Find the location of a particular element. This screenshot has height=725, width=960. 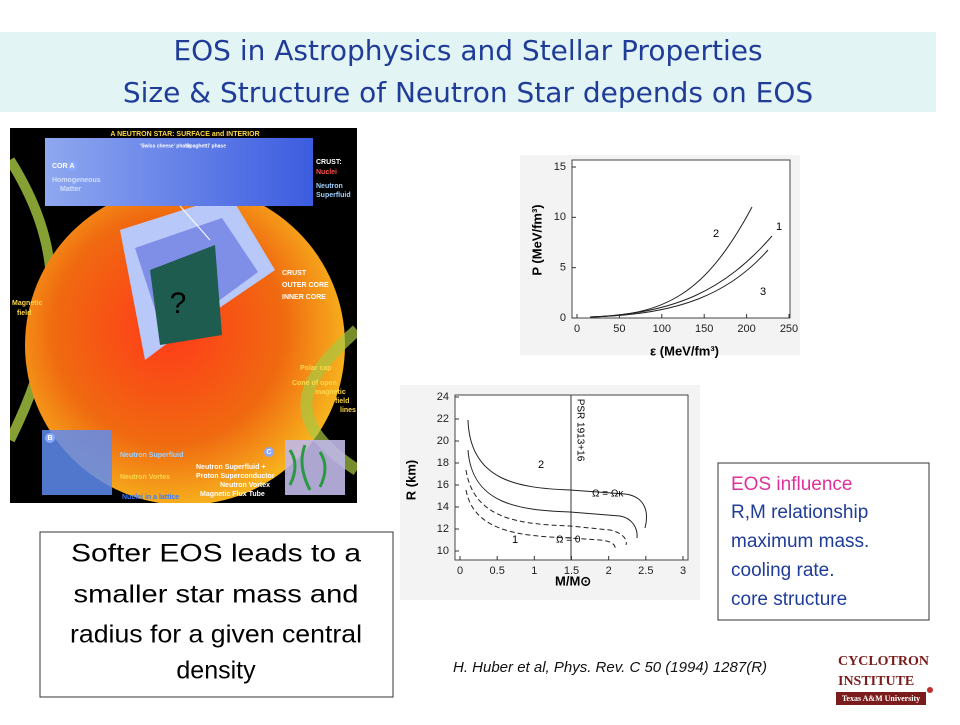

box-line: density is located at coordinates (216, 671).